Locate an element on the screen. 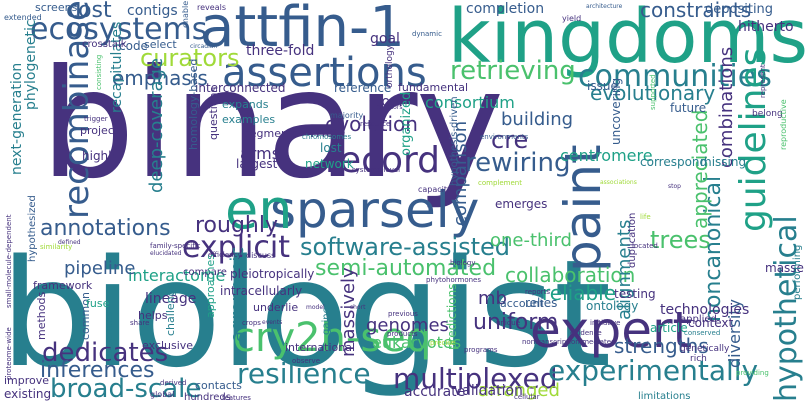 This screenshot has width=808, height=404. word-combinations: combinations is located at coordinates (726, 107).